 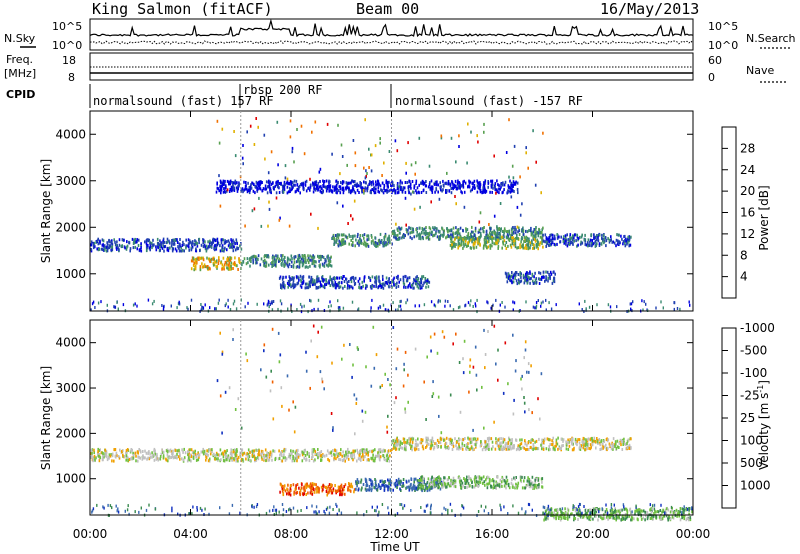 I want to click on station-title: King Salmon (fitACF), so click(x=182, y=9).